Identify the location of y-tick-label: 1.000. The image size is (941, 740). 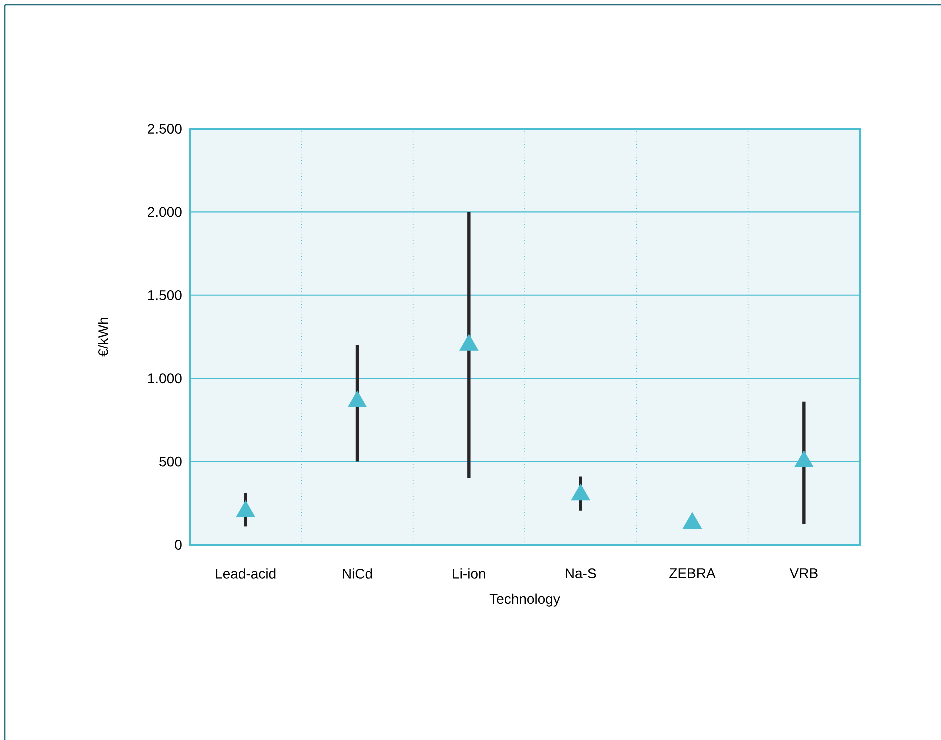
(165, 379).